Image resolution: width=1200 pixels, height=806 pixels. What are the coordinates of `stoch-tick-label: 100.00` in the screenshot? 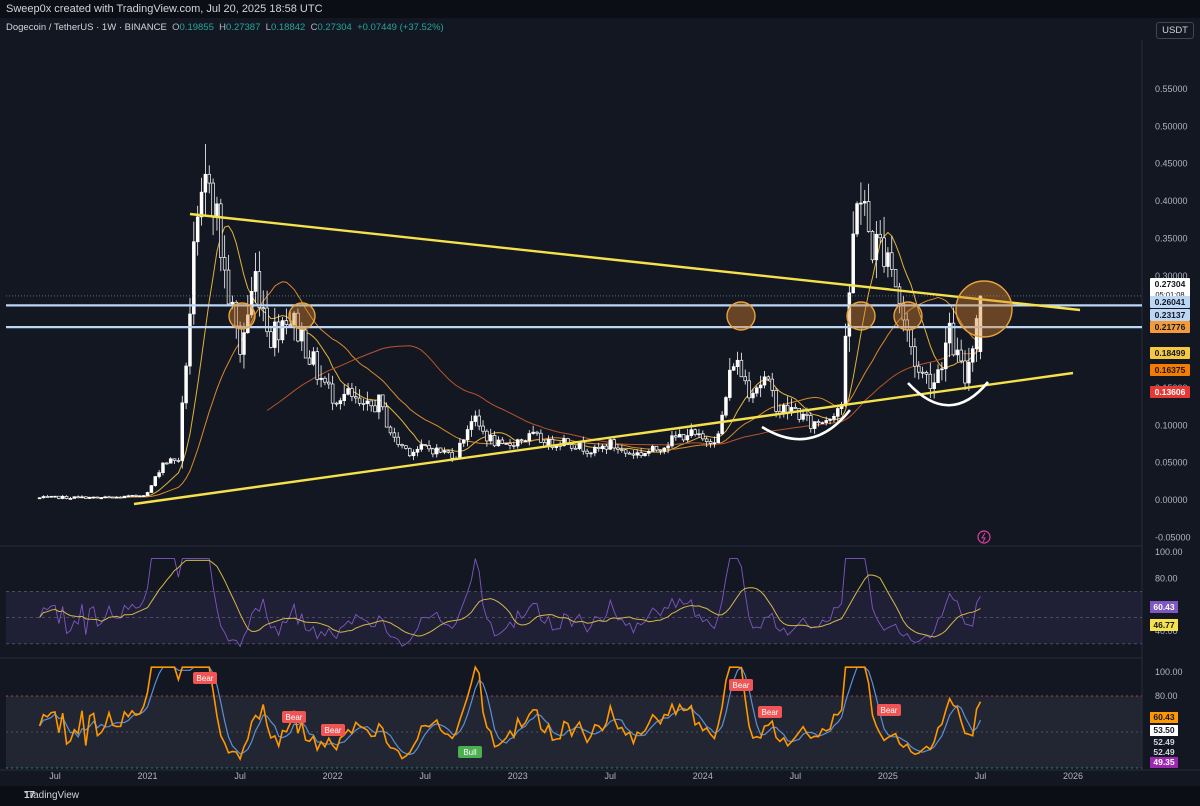 It's located at (1169, 672).